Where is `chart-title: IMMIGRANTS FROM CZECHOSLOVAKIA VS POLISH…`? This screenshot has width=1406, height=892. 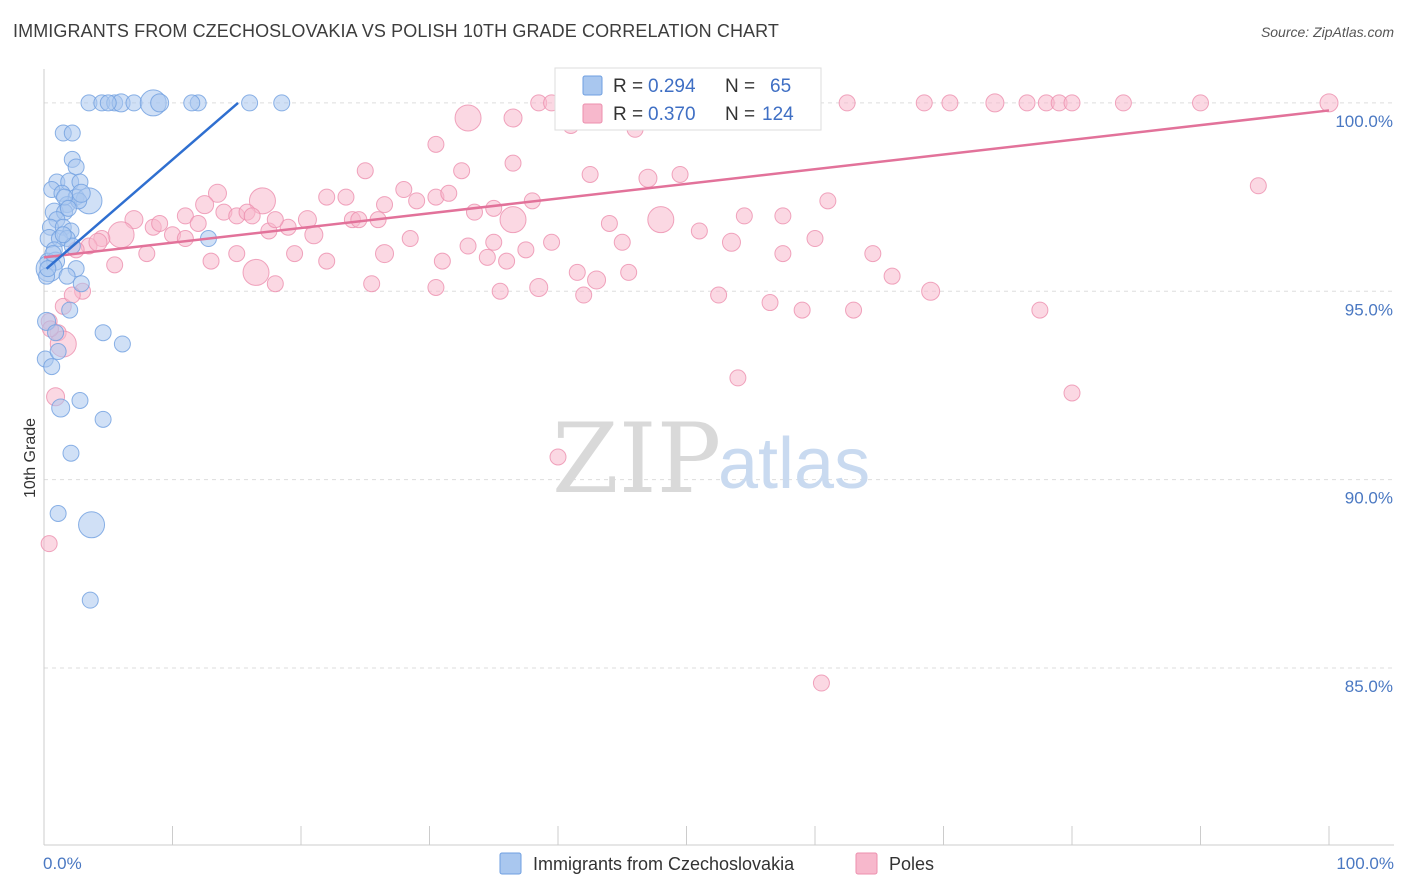 chart-title: IMMIGRANTS FROM CZECHOSLOVAKIA VS POLISH… is located at coordinates (396, 31).